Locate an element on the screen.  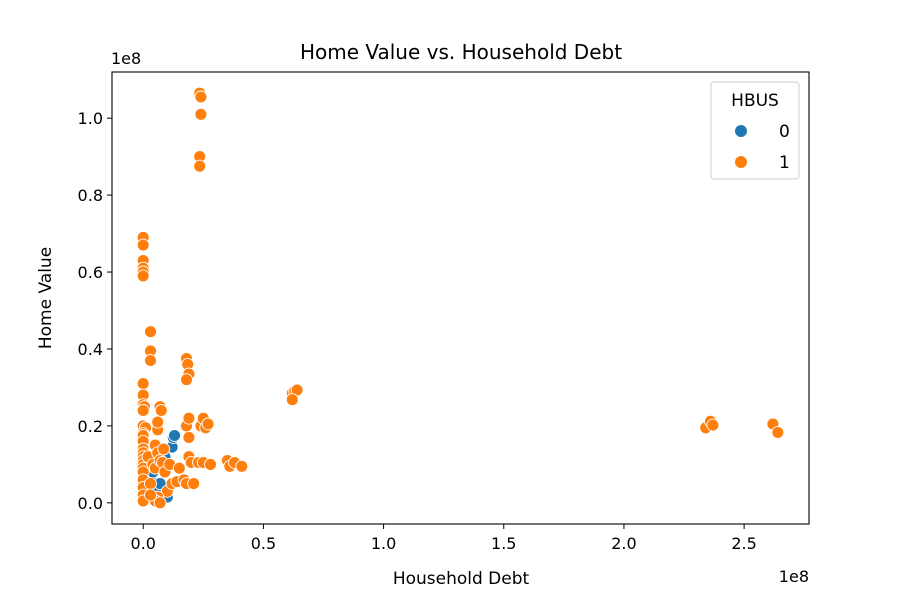
x-axis-label: Household Debt is located at coordinates (461, 579).